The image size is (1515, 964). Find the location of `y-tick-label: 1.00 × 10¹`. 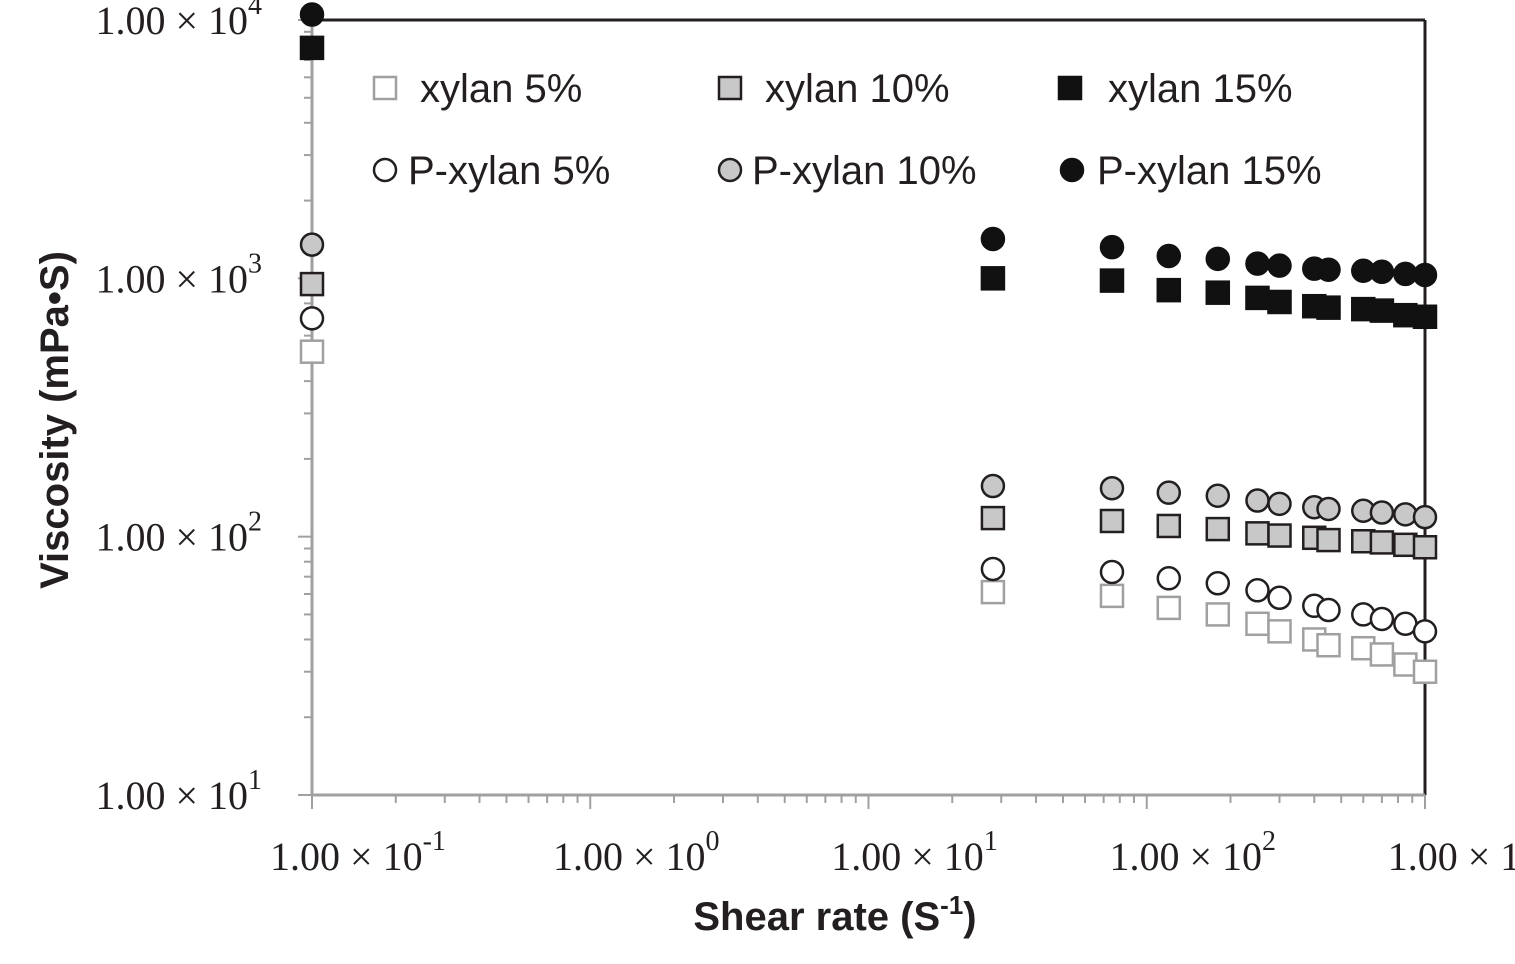

y-tick-label: 1.00 × 10¹ is located at coordinates (178, 791).